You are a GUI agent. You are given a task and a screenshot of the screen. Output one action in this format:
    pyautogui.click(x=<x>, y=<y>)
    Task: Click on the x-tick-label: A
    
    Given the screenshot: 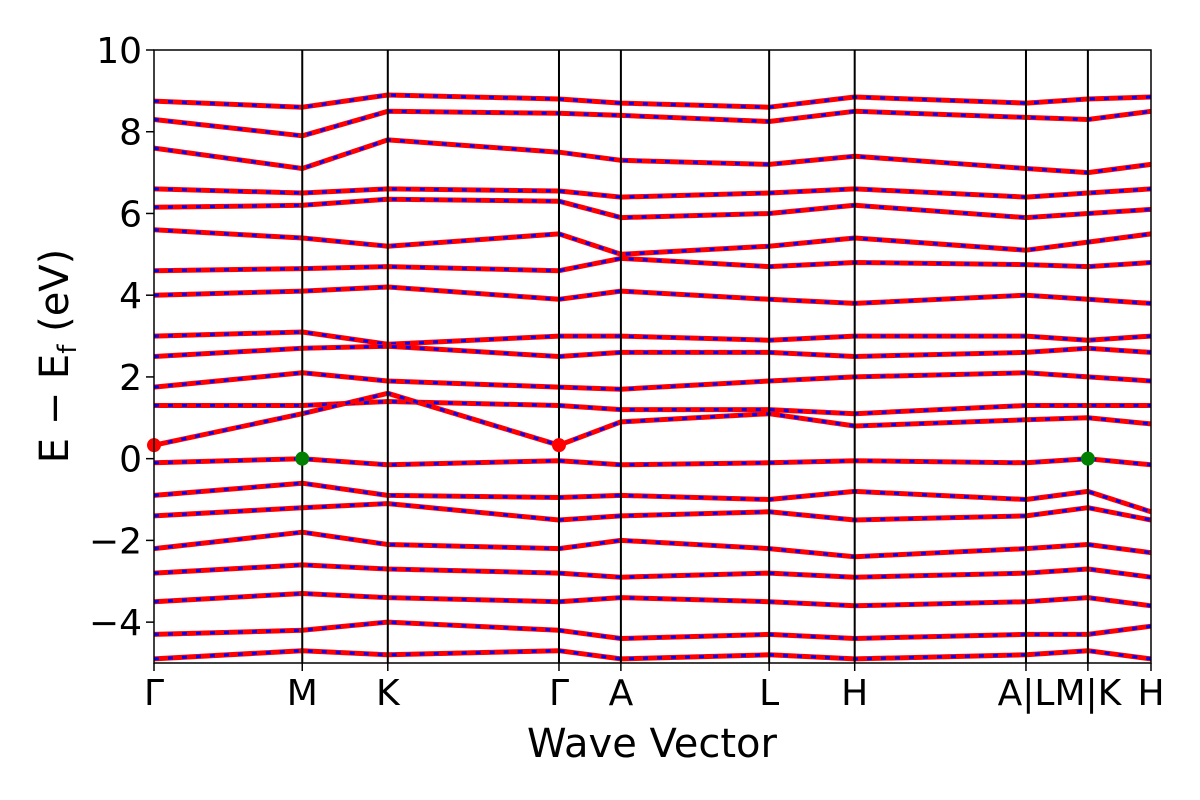 What is the action you would take?
    pyautogui.click(x=621, y=693)
    